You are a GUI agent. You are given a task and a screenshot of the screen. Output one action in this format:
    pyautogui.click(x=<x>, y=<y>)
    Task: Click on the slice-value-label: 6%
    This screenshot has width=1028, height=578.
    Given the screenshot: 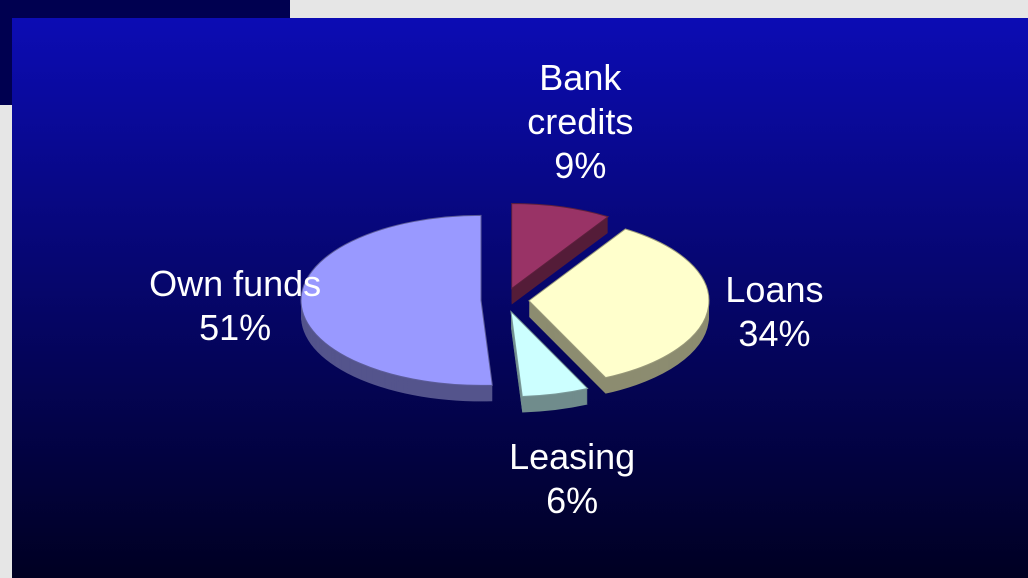 What is the action you would take?
    pyautogui.click(x=572, y=501)
    